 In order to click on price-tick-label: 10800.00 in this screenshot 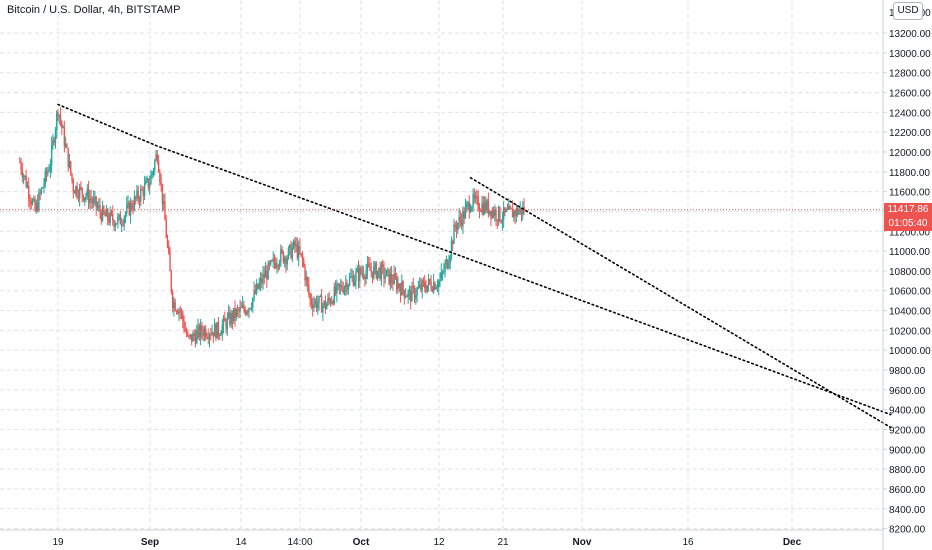, I will do `click(910, 272)`.